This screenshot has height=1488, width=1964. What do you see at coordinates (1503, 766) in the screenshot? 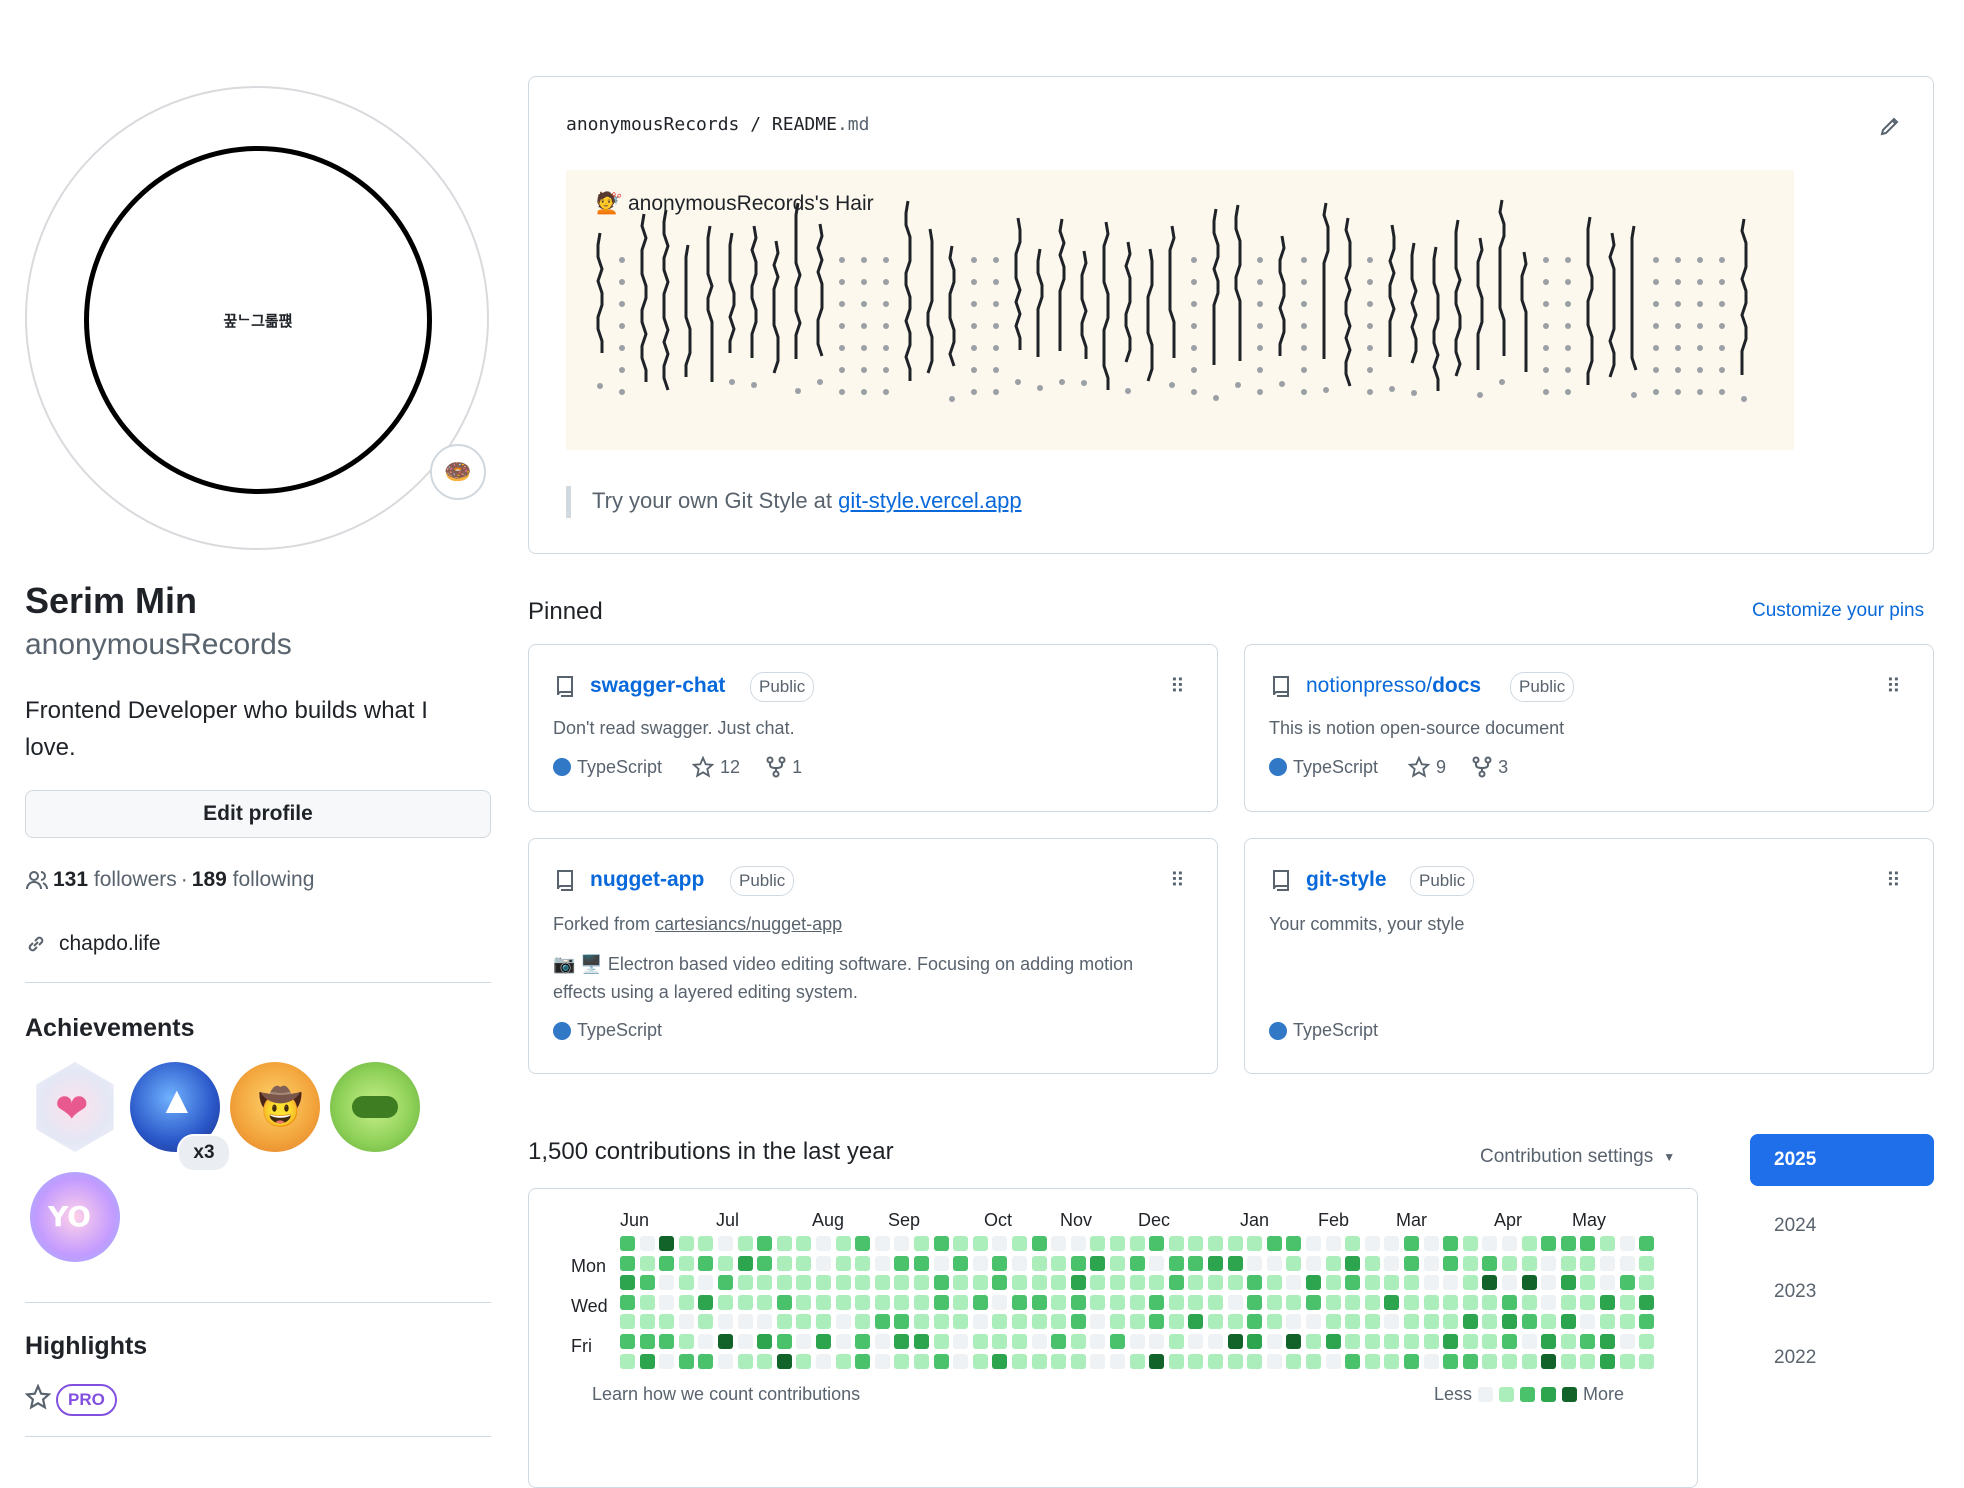
I see `fork-count: 3` at bounding box center [1503, 766].